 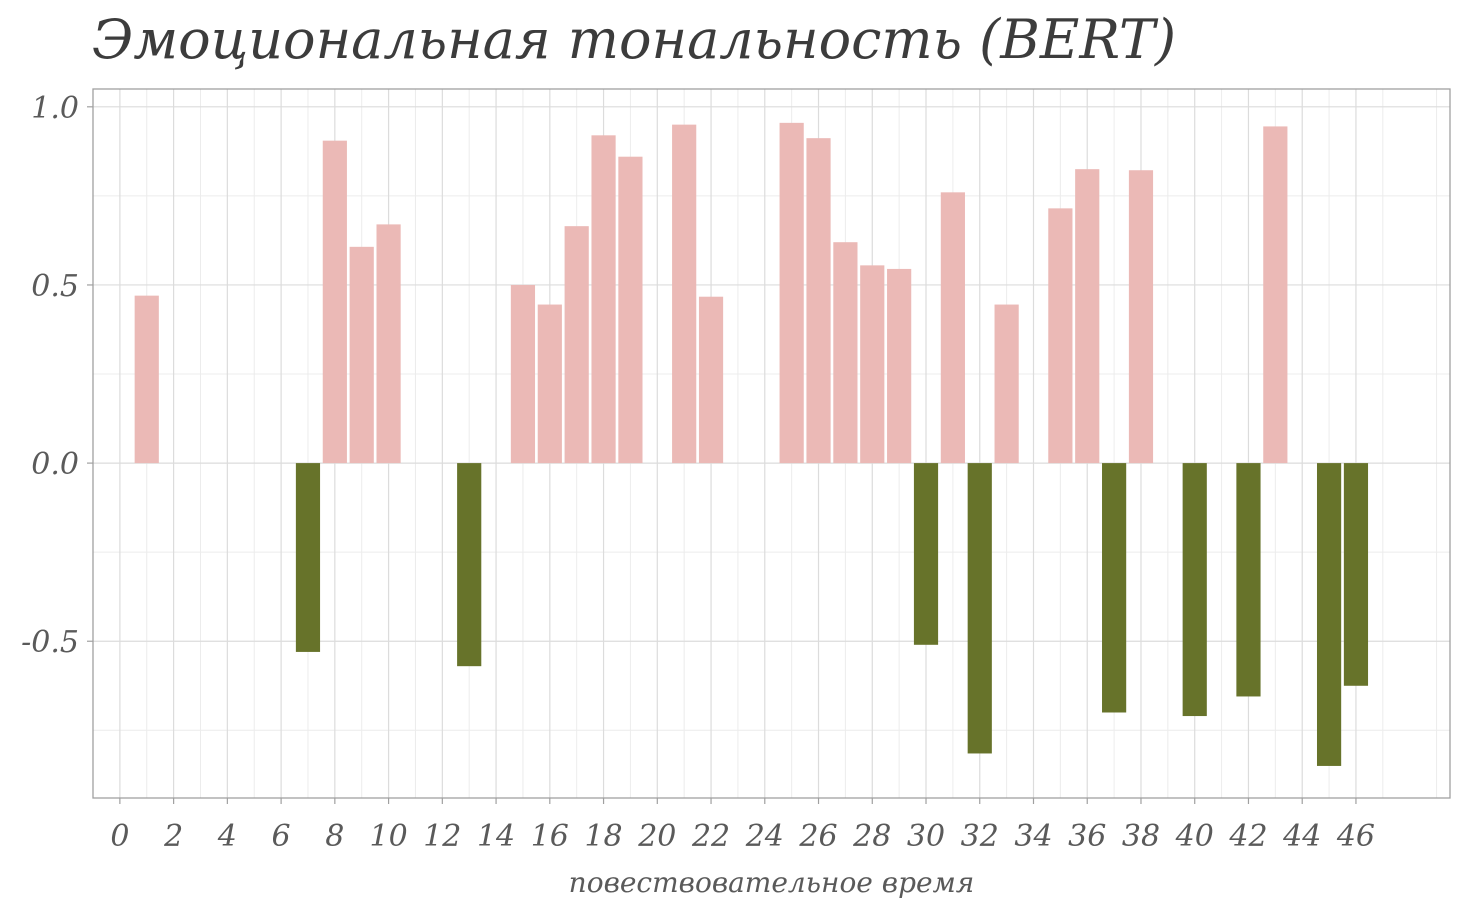 What do you see at coordinates (871, 836) in the screenshot?
I see `x-tick-label: 28` at bounding box center [871, 836].